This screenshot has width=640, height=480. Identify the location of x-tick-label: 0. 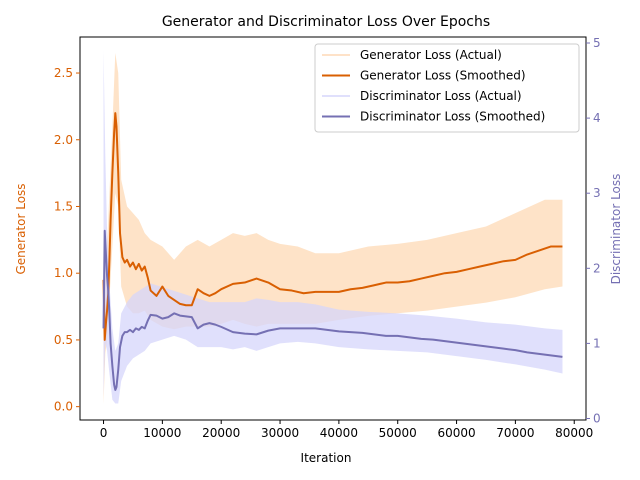
(104, 433).